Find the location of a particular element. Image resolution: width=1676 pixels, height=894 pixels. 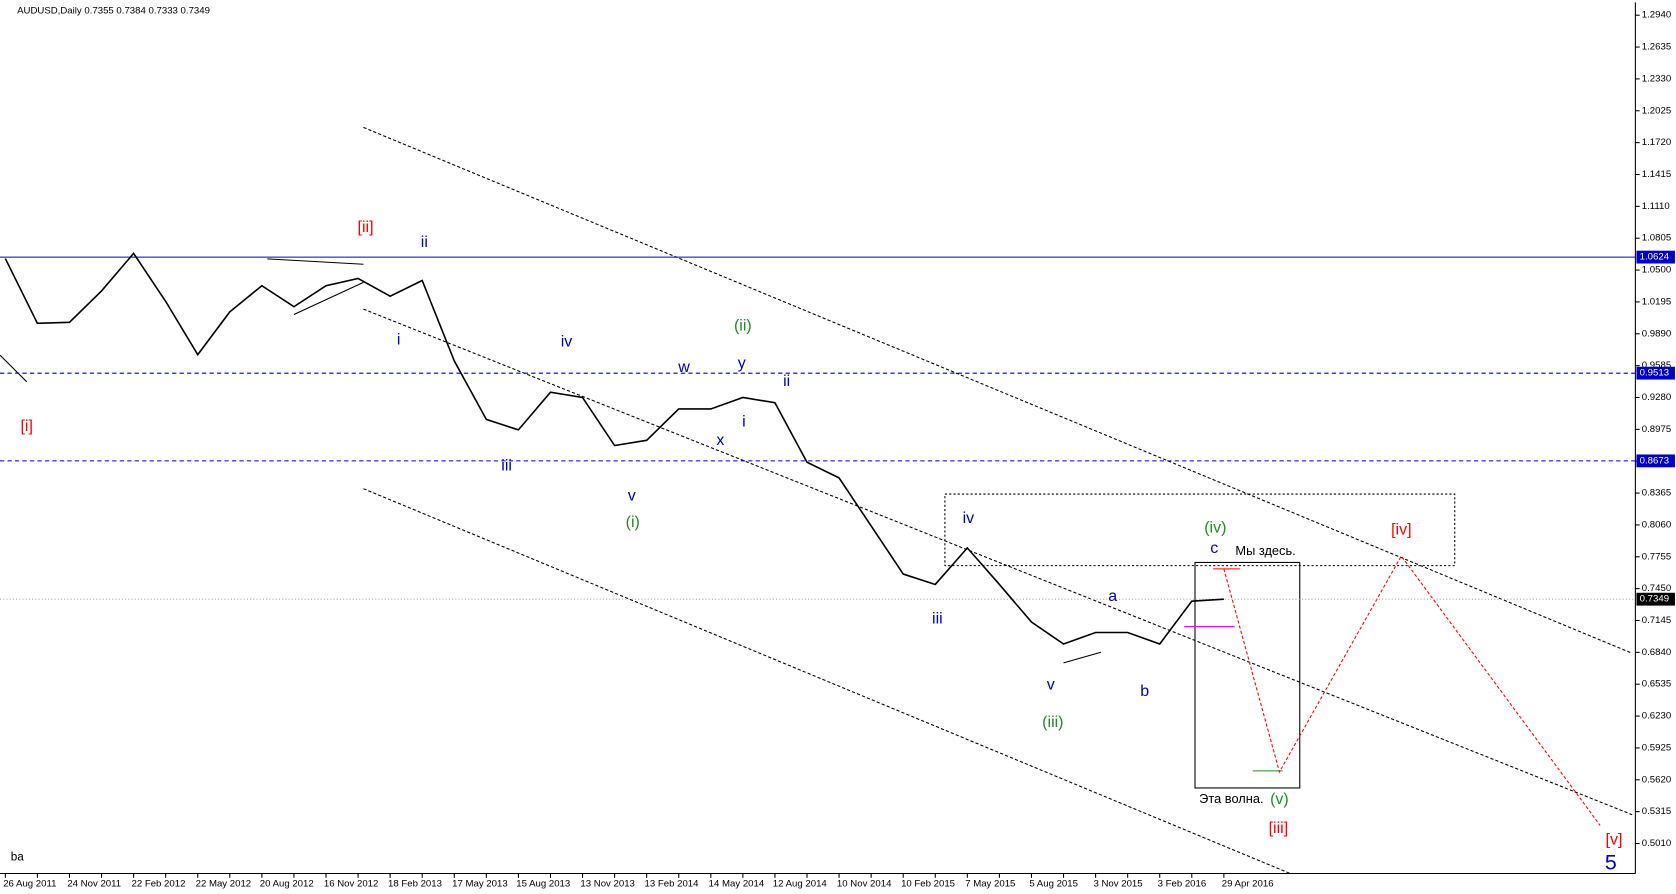

x-tick-label: 15 Aug 2013 is located at coordinates (543, 884).